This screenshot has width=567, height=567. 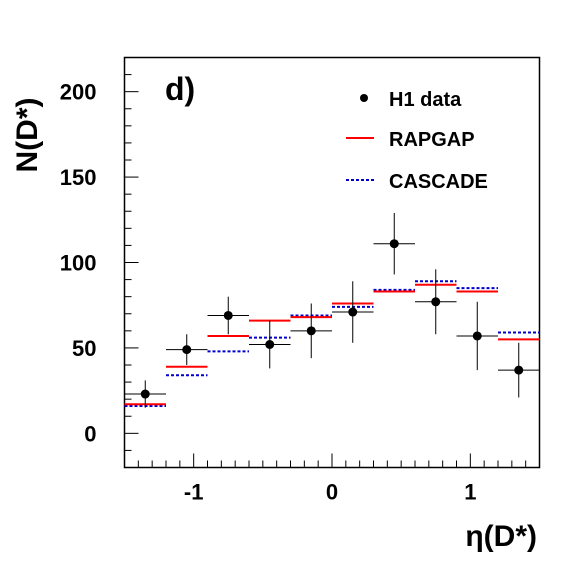 I want to click on y-axis-label: N(D*), so click(x=27, y=135).